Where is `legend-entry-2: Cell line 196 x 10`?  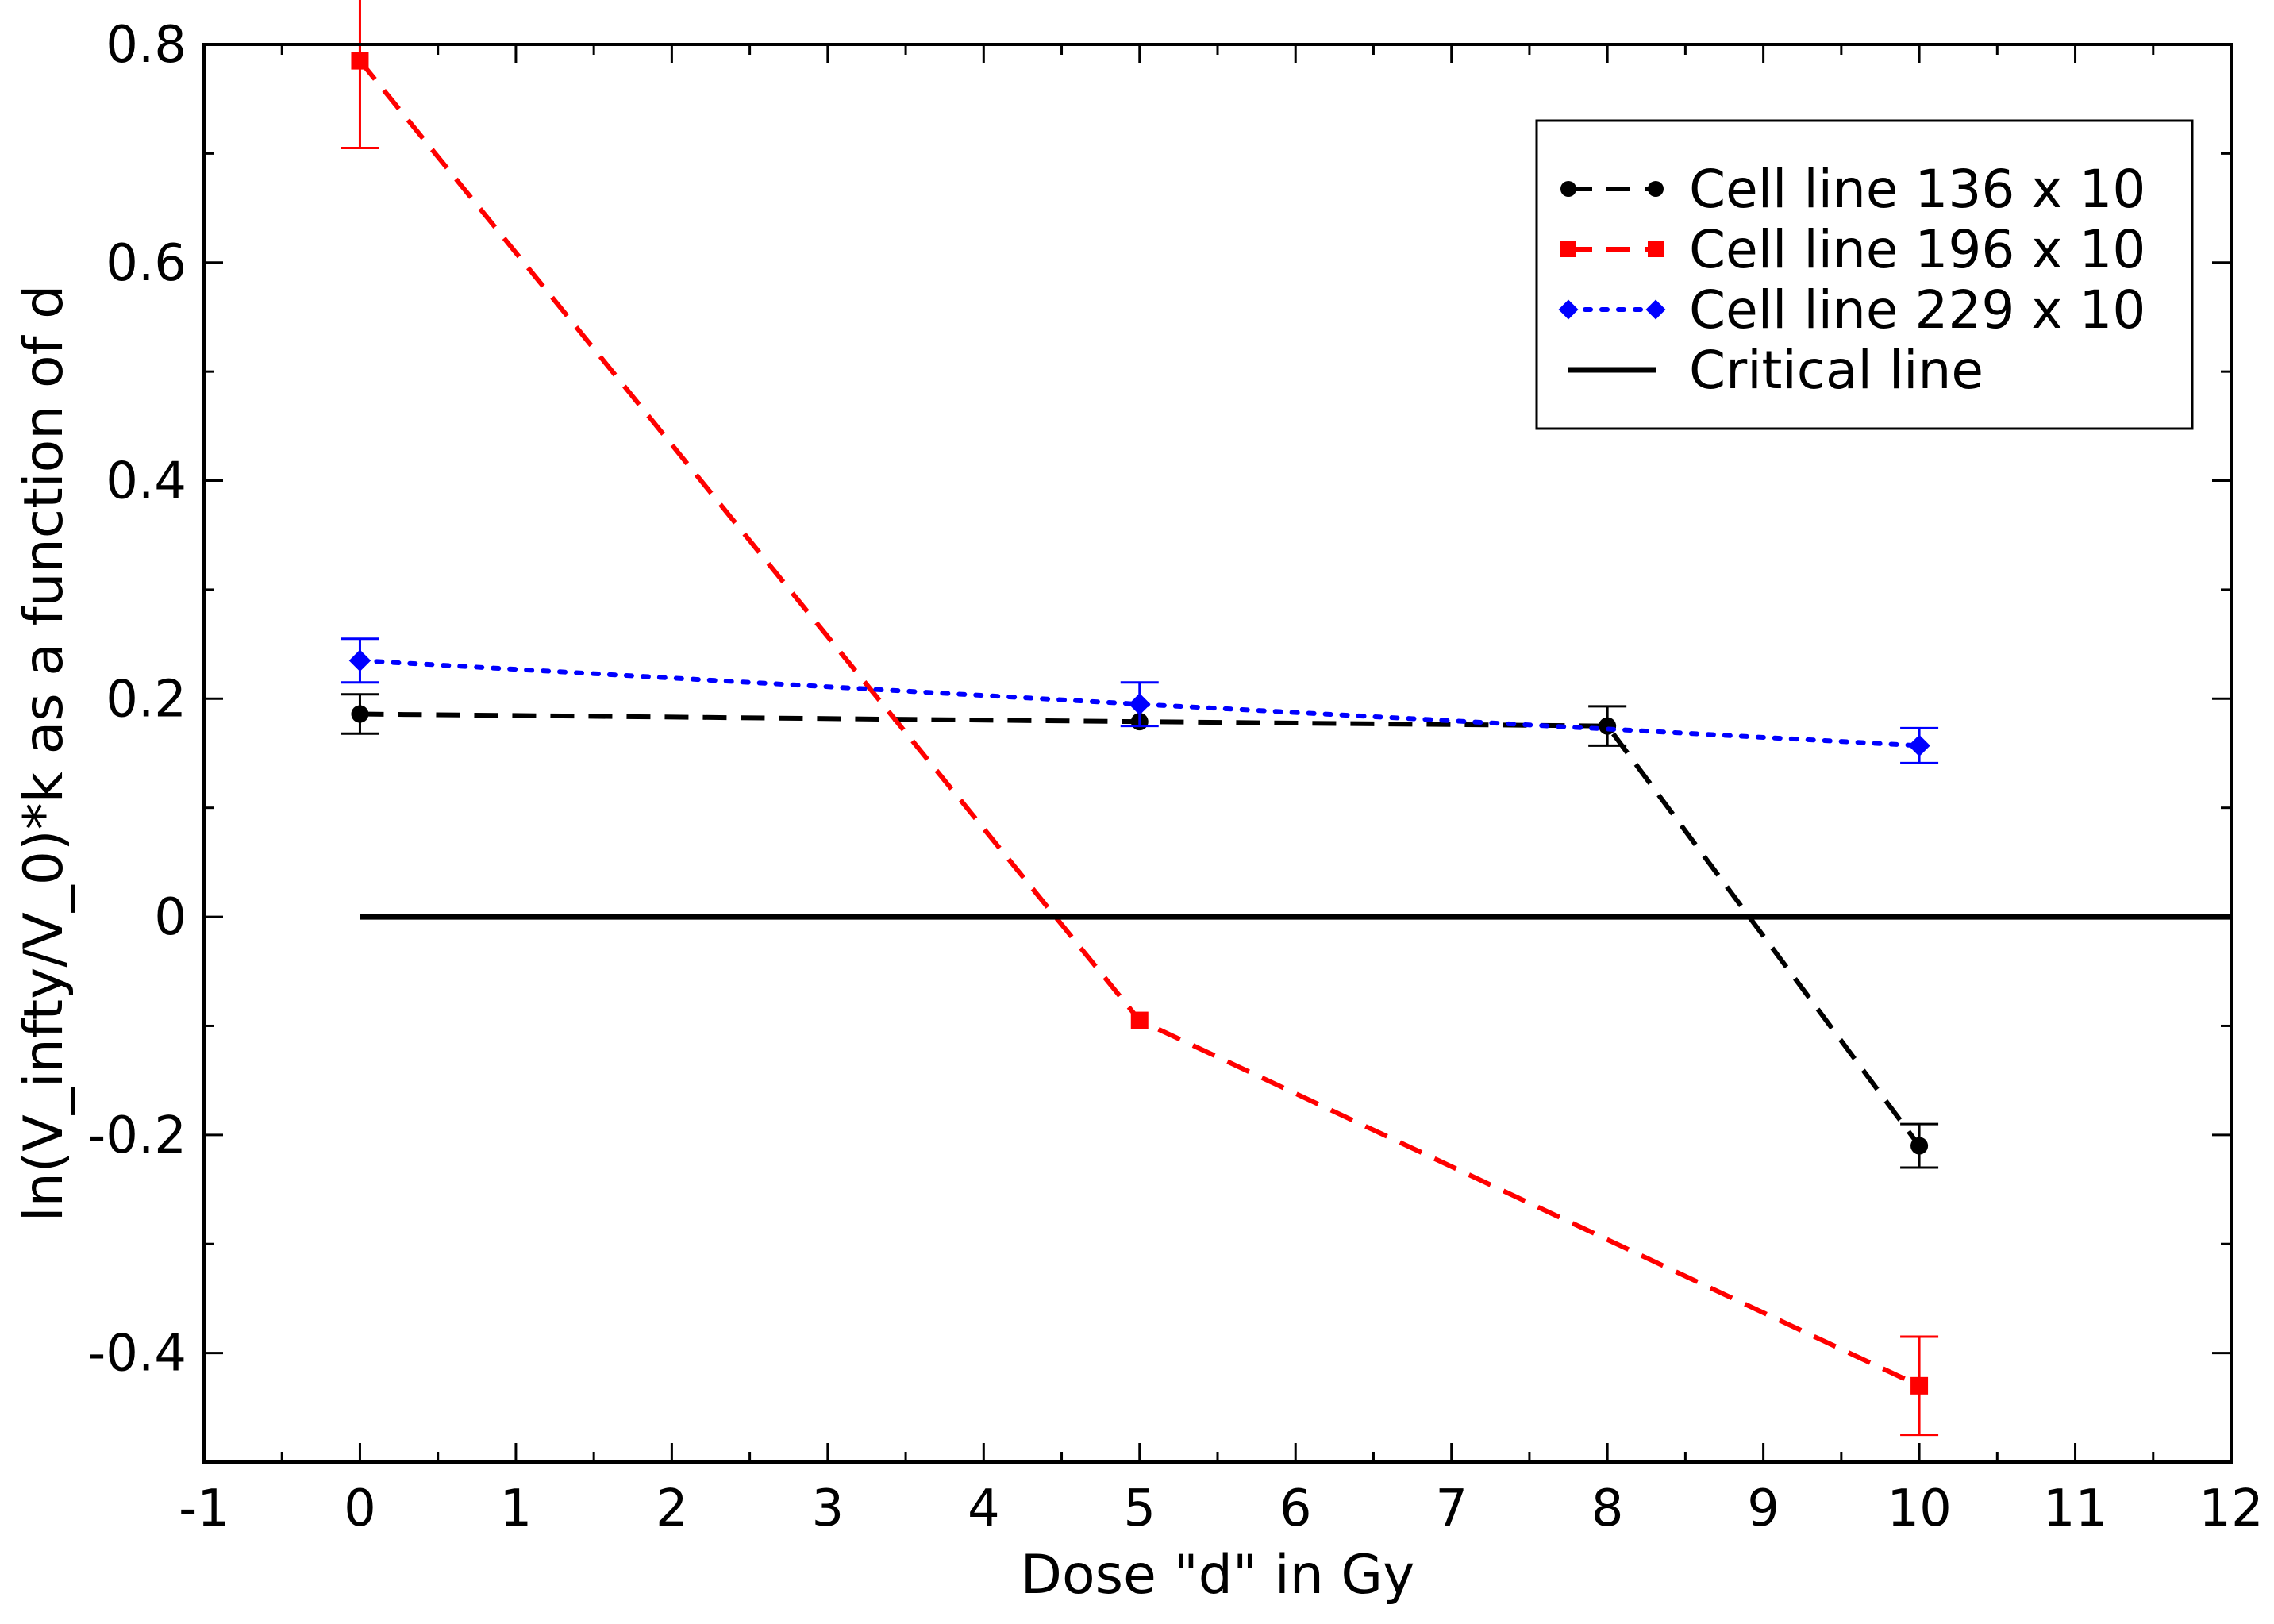 legend-entry-2: Cell line 196 x 10 is located at coordinates (1853, 249).